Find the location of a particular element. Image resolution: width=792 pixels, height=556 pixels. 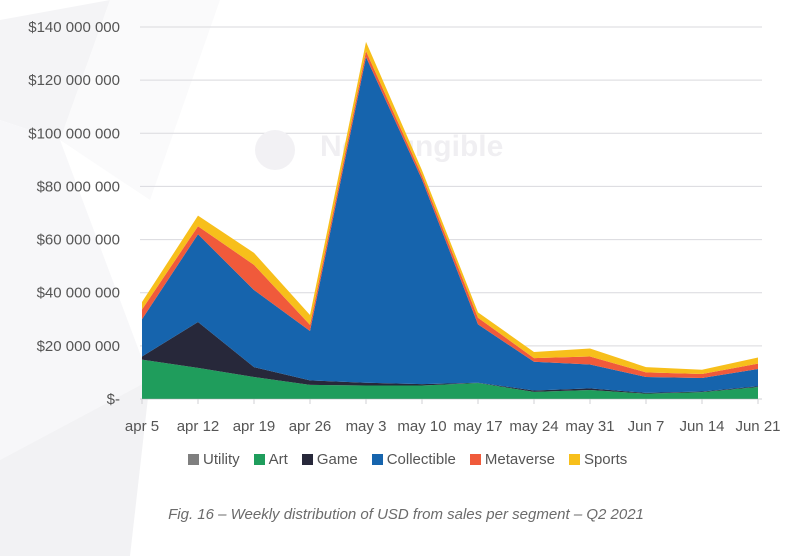

chart-legend: Utility Art Game Collectible Metaverse Sports is located at coordinates (407, 459).